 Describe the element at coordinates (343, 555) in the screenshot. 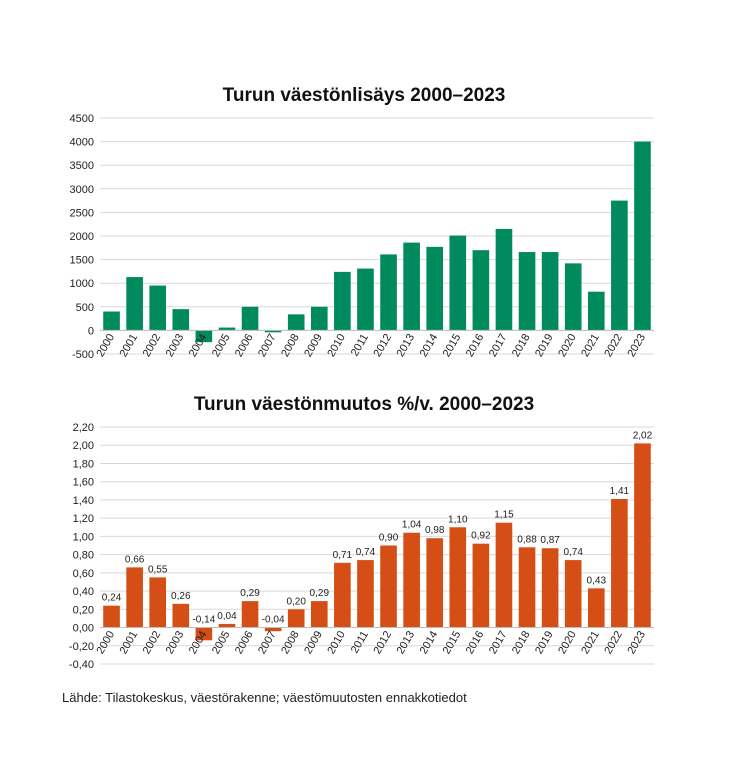

I see `data-label: 0,71` at that location.